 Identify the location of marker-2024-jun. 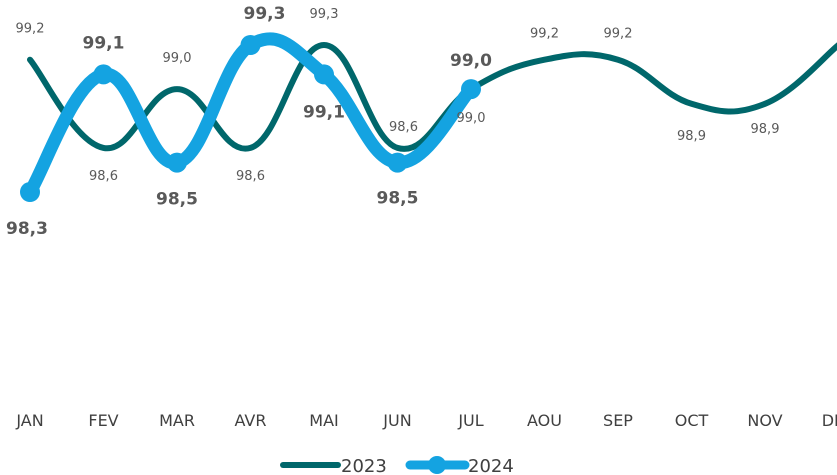
(397, 162).